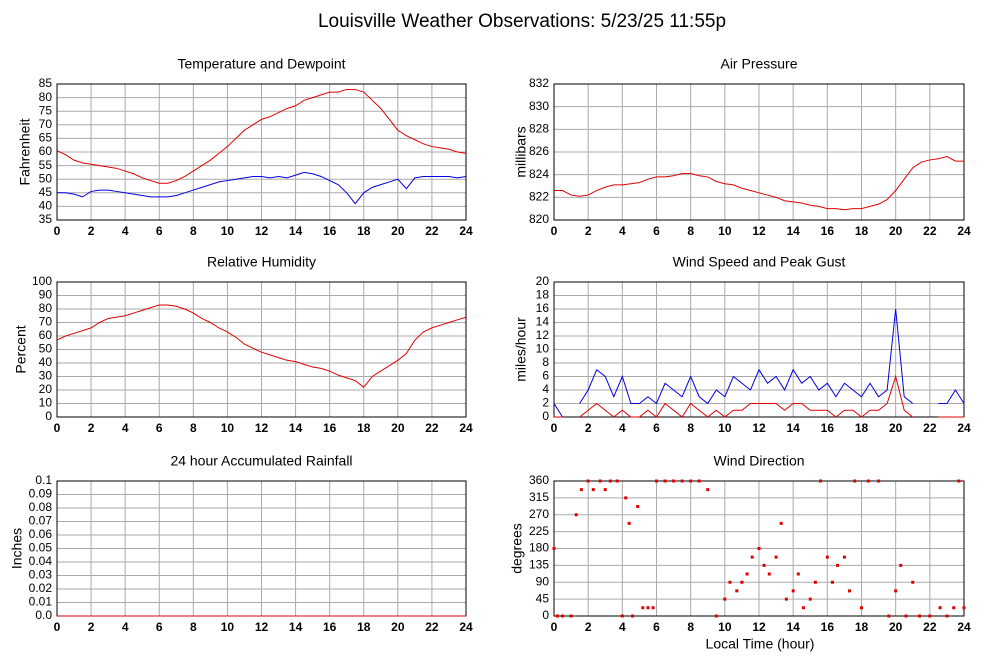 The height and width of the screenshot is (660, 1000). I want to click on y-tick-label: 0.01, so click(41, 602).